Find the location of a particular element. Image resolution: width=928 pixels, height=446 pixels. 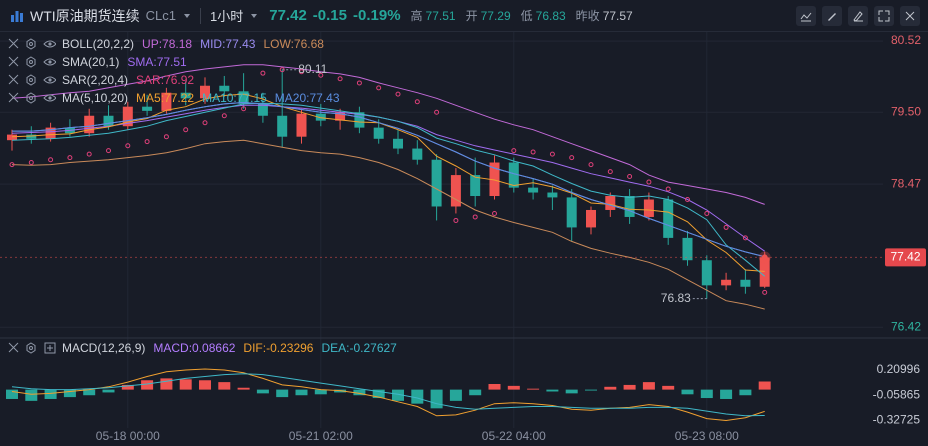

legend-item: DIF:-0.23296 is located at coordinates (278, 348).